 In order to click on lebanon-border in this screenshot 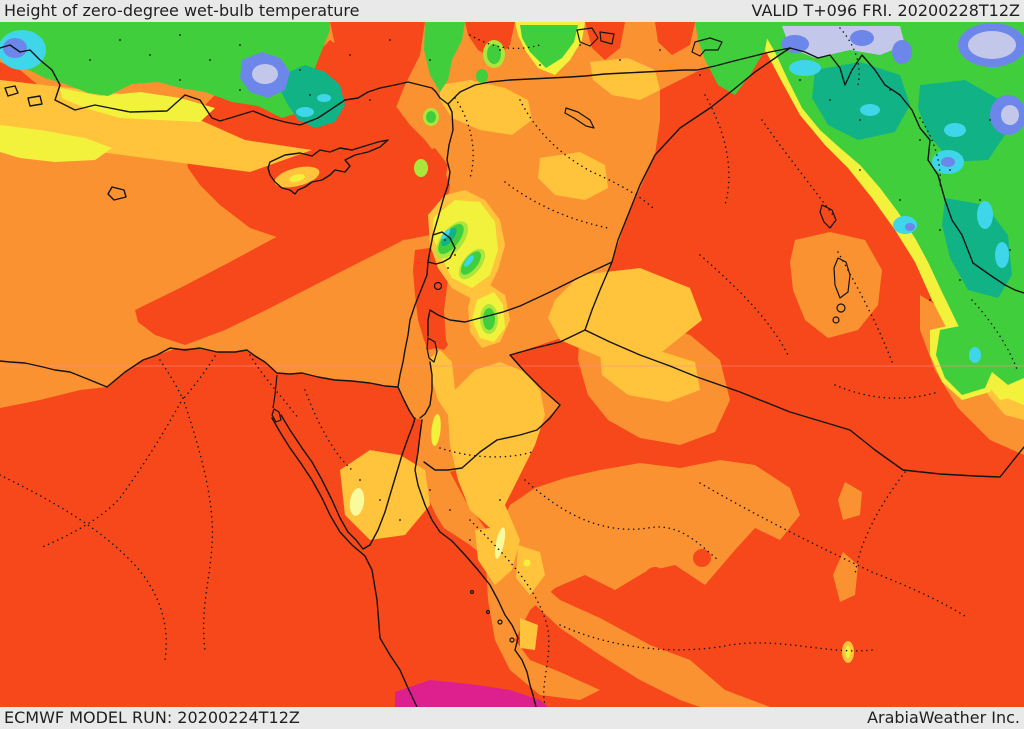, I will do `click(441, 248)`.